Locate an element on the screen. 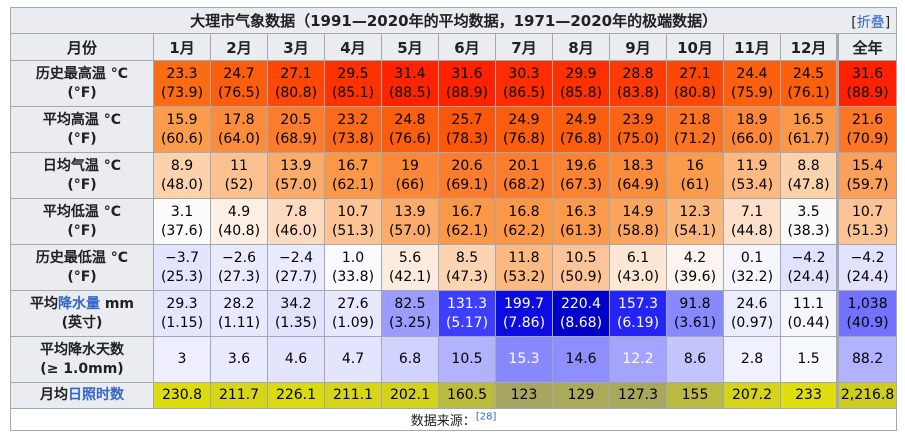 Image resolution: width=905 pixels, height=442 pixels. cell-value: 24.5 (76.1) is located at coordinates (809, 83).